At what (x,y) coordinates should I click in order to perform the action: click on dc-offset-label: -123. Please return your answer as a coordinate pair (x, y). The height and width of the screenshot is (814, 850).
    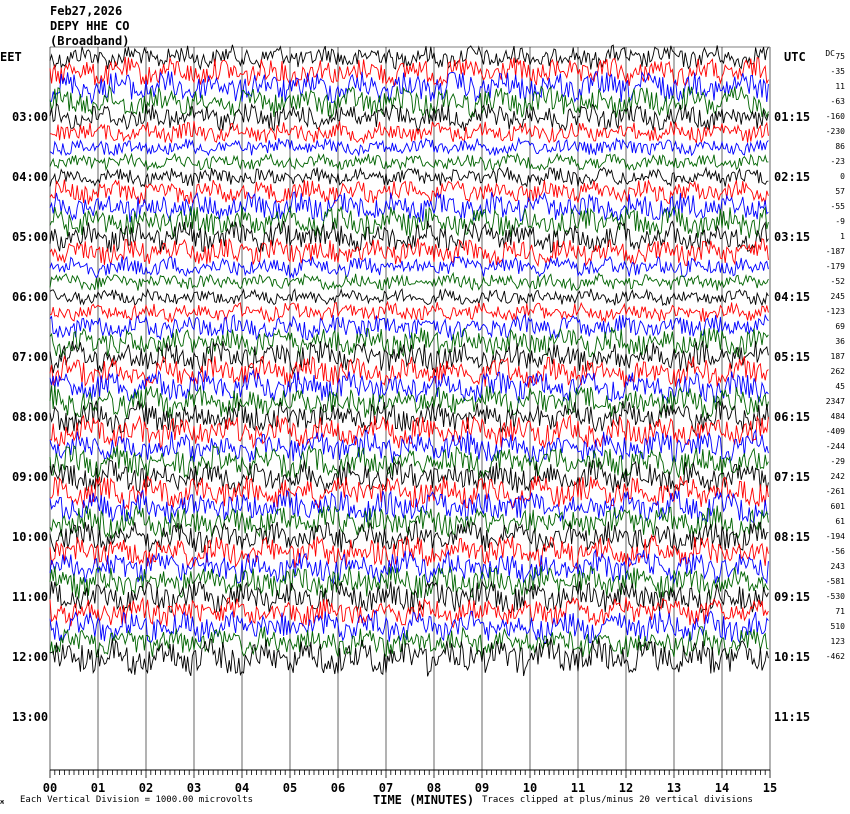
    Looking at the image, I should click on (835, 311).